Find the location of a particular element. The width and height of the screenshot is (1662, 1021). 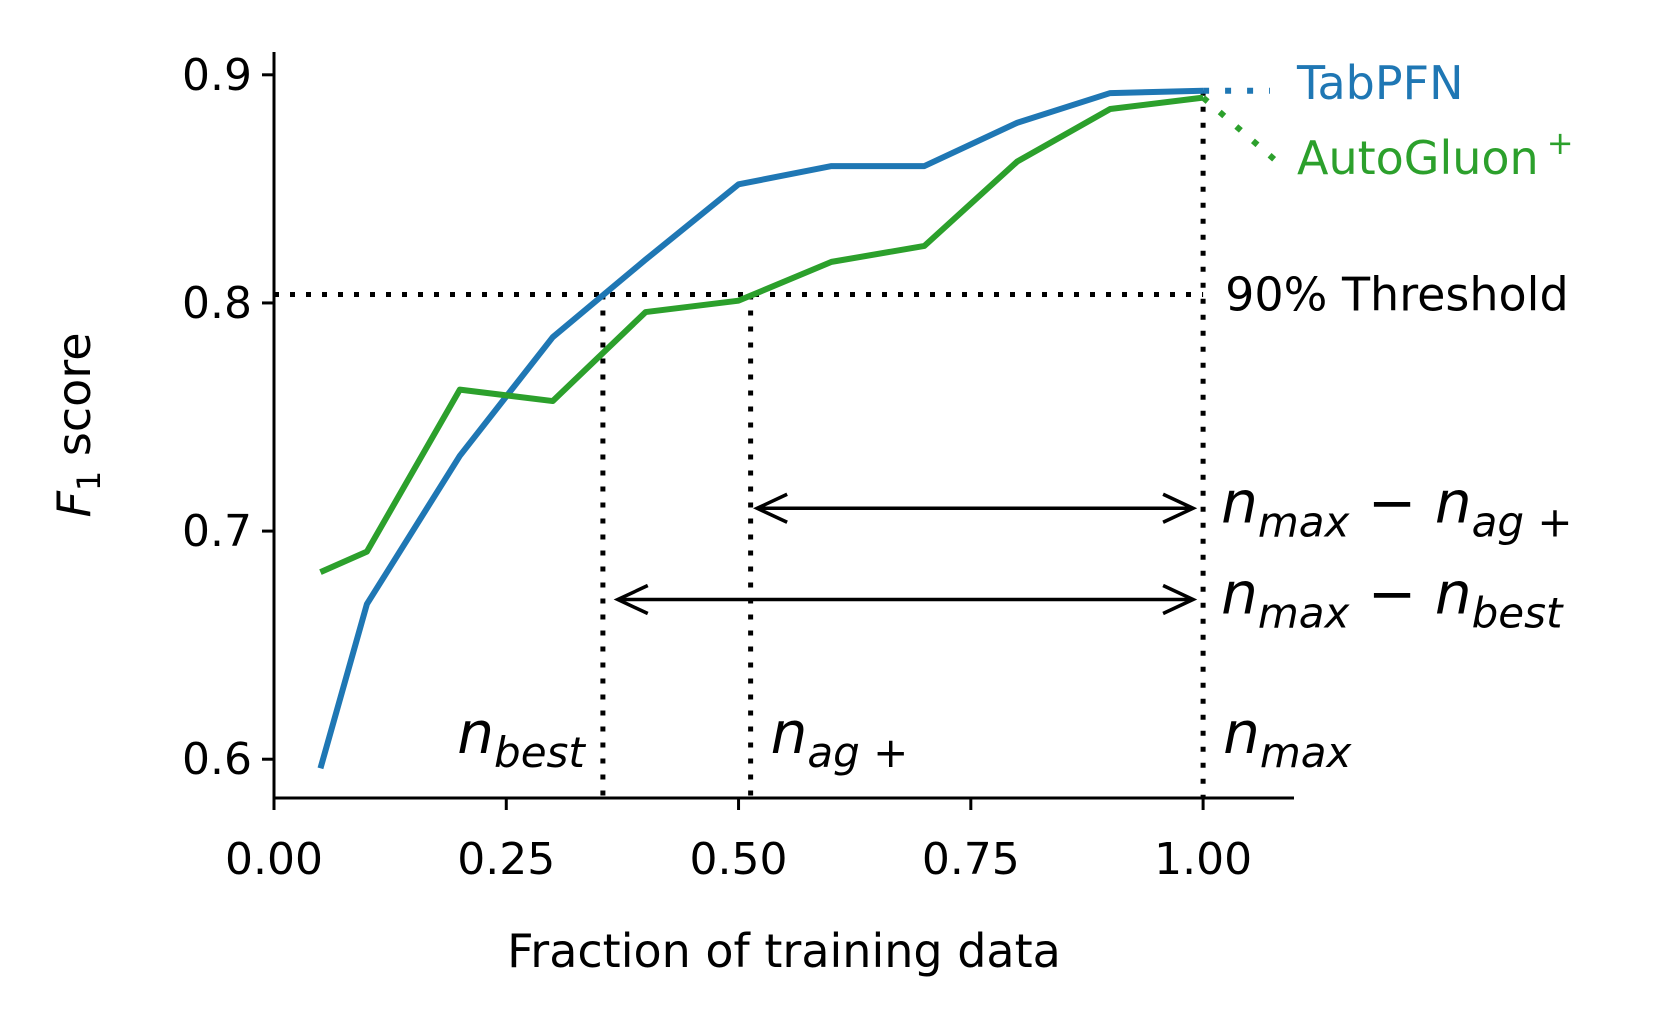

y-tick-label: 0.7 is located at coordinates (217, 531).